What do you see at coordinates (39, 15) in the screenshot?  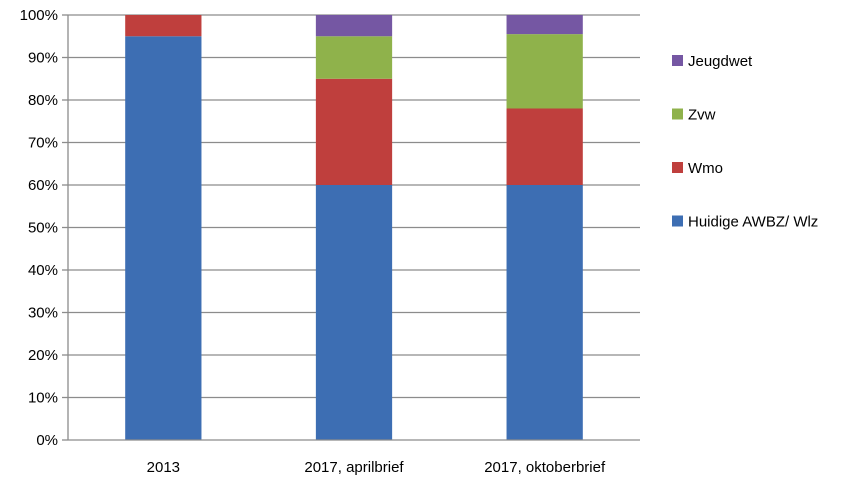 I see `y-tick-label: 100%` at bounding box center [39, 15].